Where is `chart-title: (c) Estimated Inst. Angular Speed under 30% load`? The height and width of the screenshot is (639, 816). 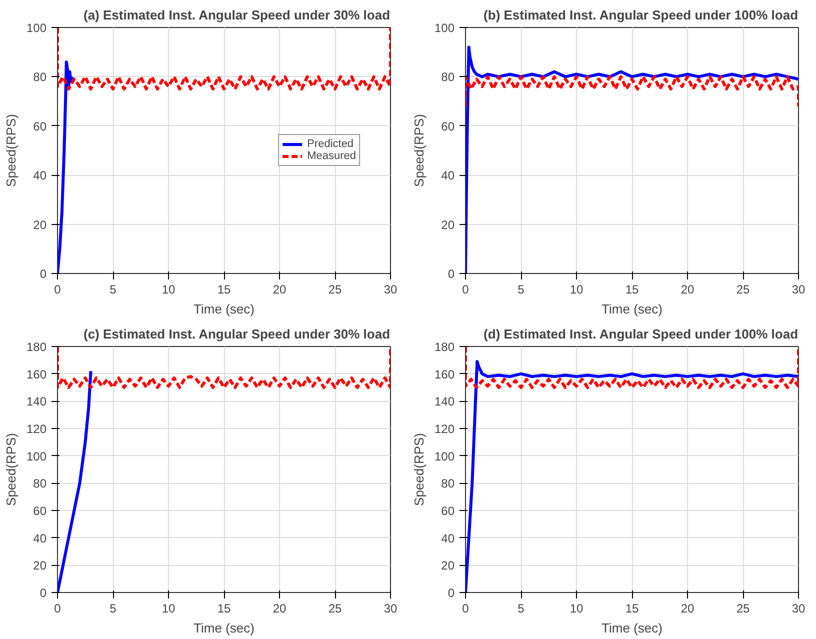 chart-title: (c) Estimated Inst. Angular Speed under 30% load is located at coordinates (236, 334).